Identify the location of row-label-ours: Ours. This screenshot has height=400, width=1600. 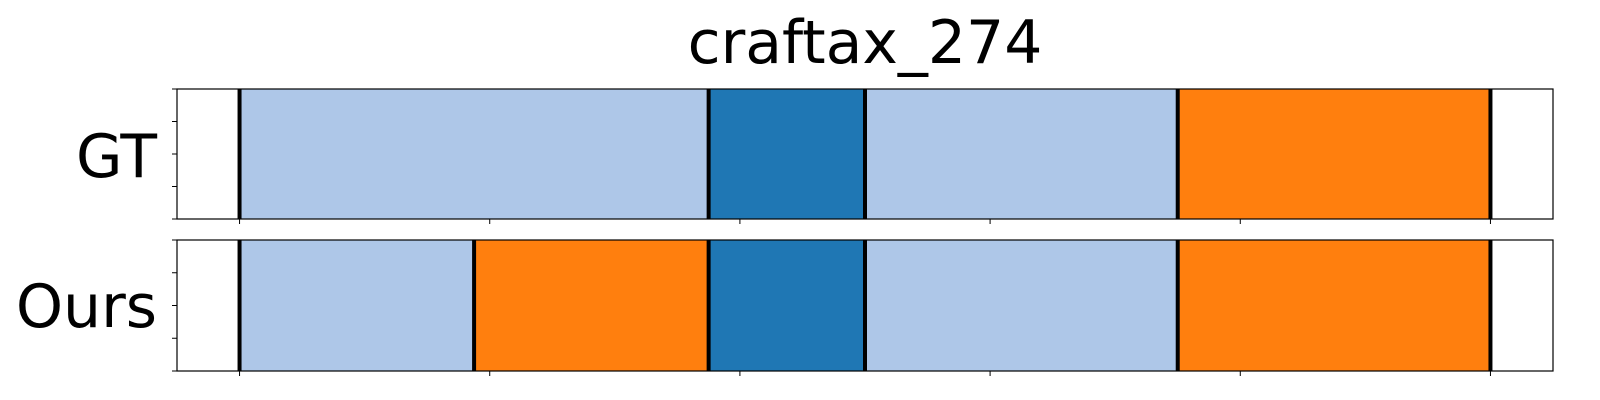
(86, 307).